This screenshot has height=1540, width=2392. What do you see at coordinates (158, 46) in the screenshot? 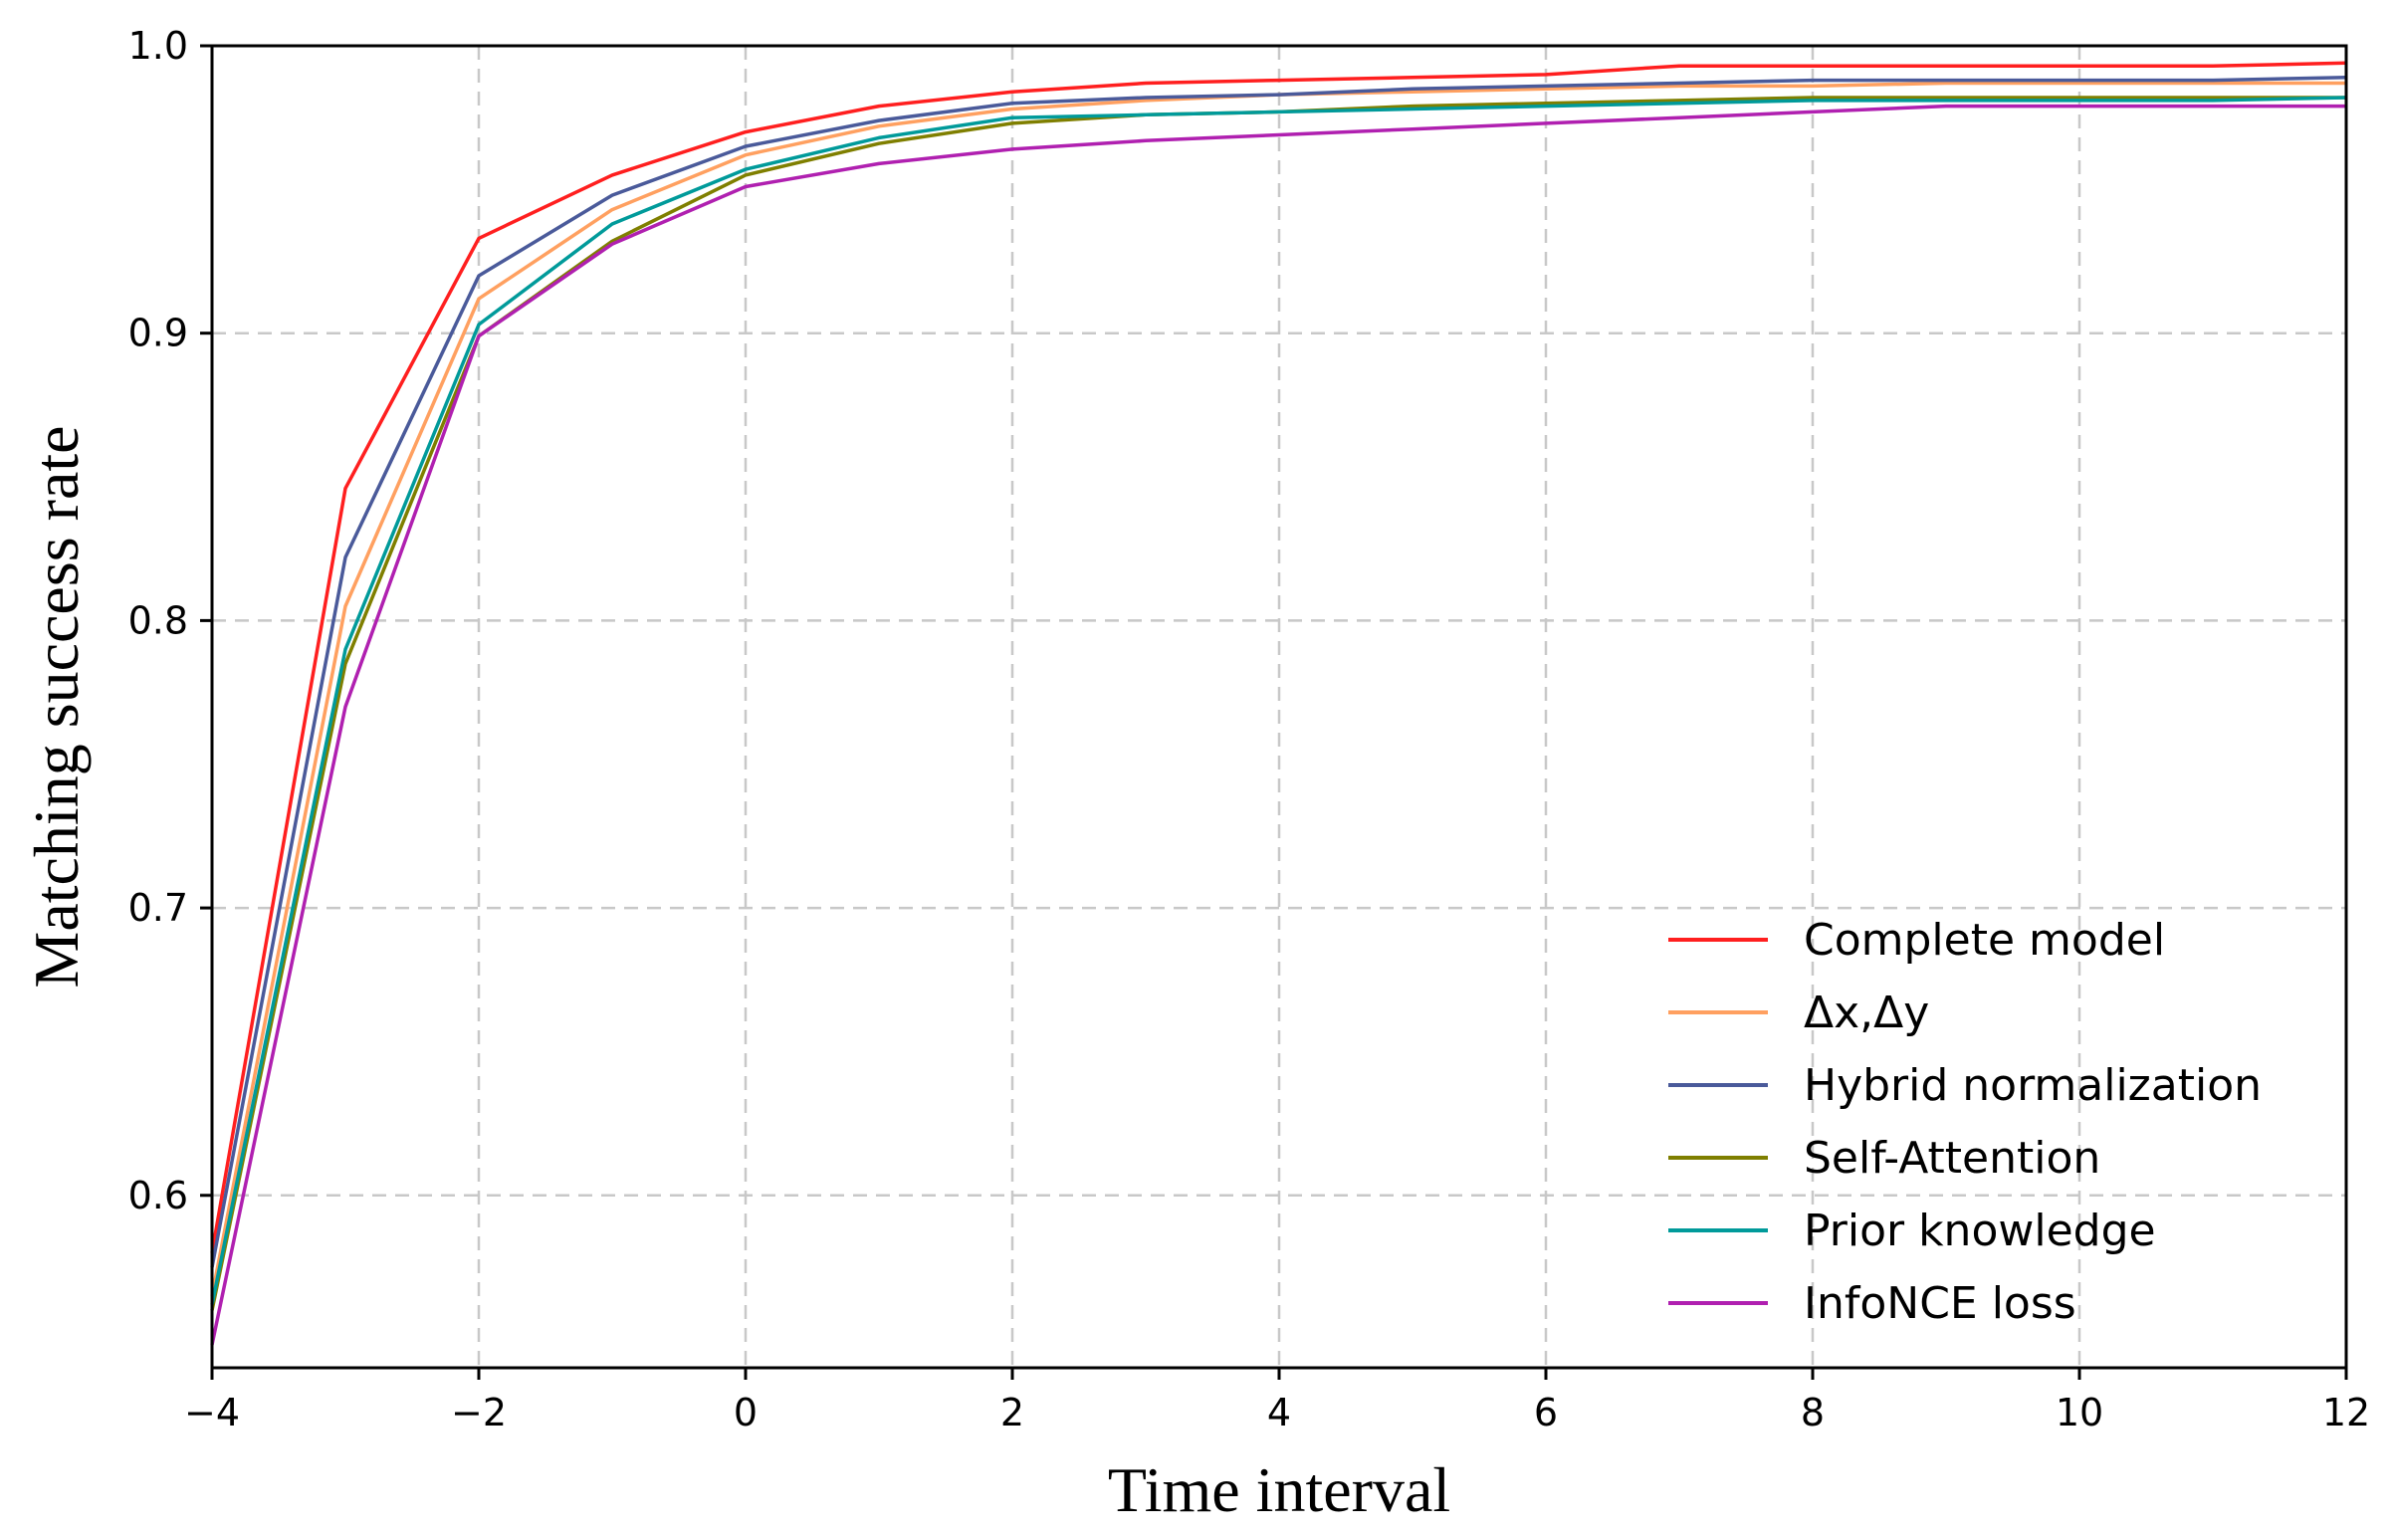
I see `y-tick-label: 1.0` at bounding box center [158, 46].